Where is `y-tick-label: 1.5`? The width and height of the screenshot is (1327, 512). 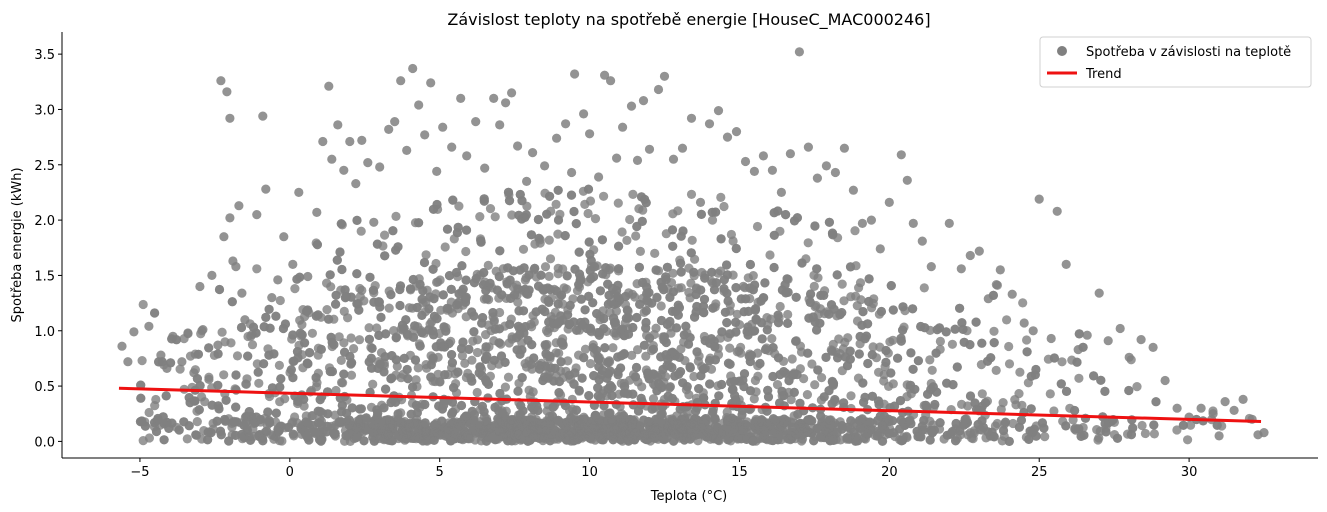
y-tick-label: 1.5 is located at coordinates (44, 276).